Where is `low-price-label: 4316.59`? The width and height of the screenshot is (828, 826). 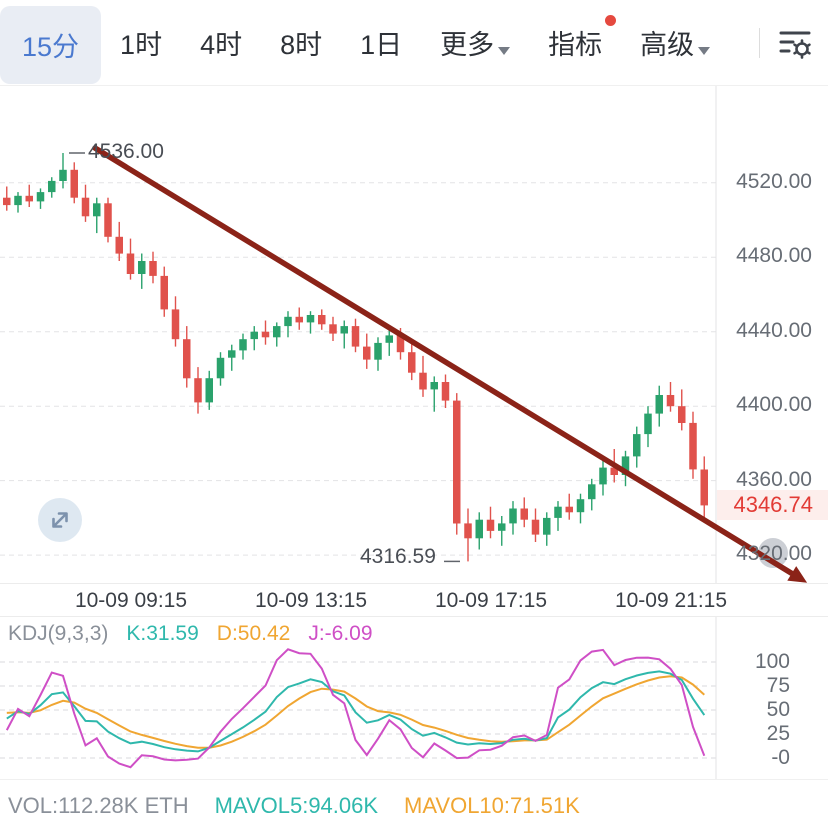 low-price-label: 4316.59 is located at coordinates (398, 556).